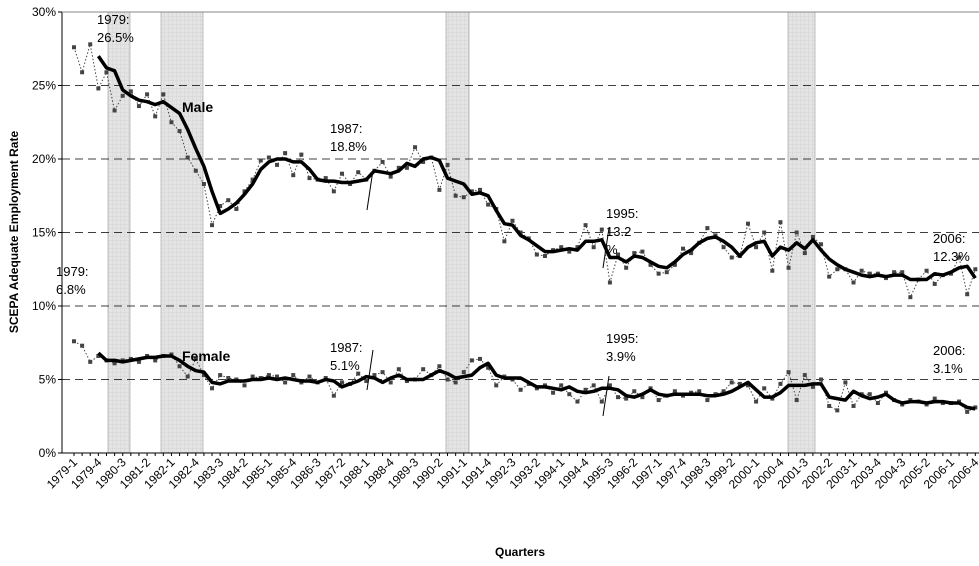 The image size is (979, 566). Describe the element at coordinates (536, 381) in the screenshot. I see `trend-line` at that location.